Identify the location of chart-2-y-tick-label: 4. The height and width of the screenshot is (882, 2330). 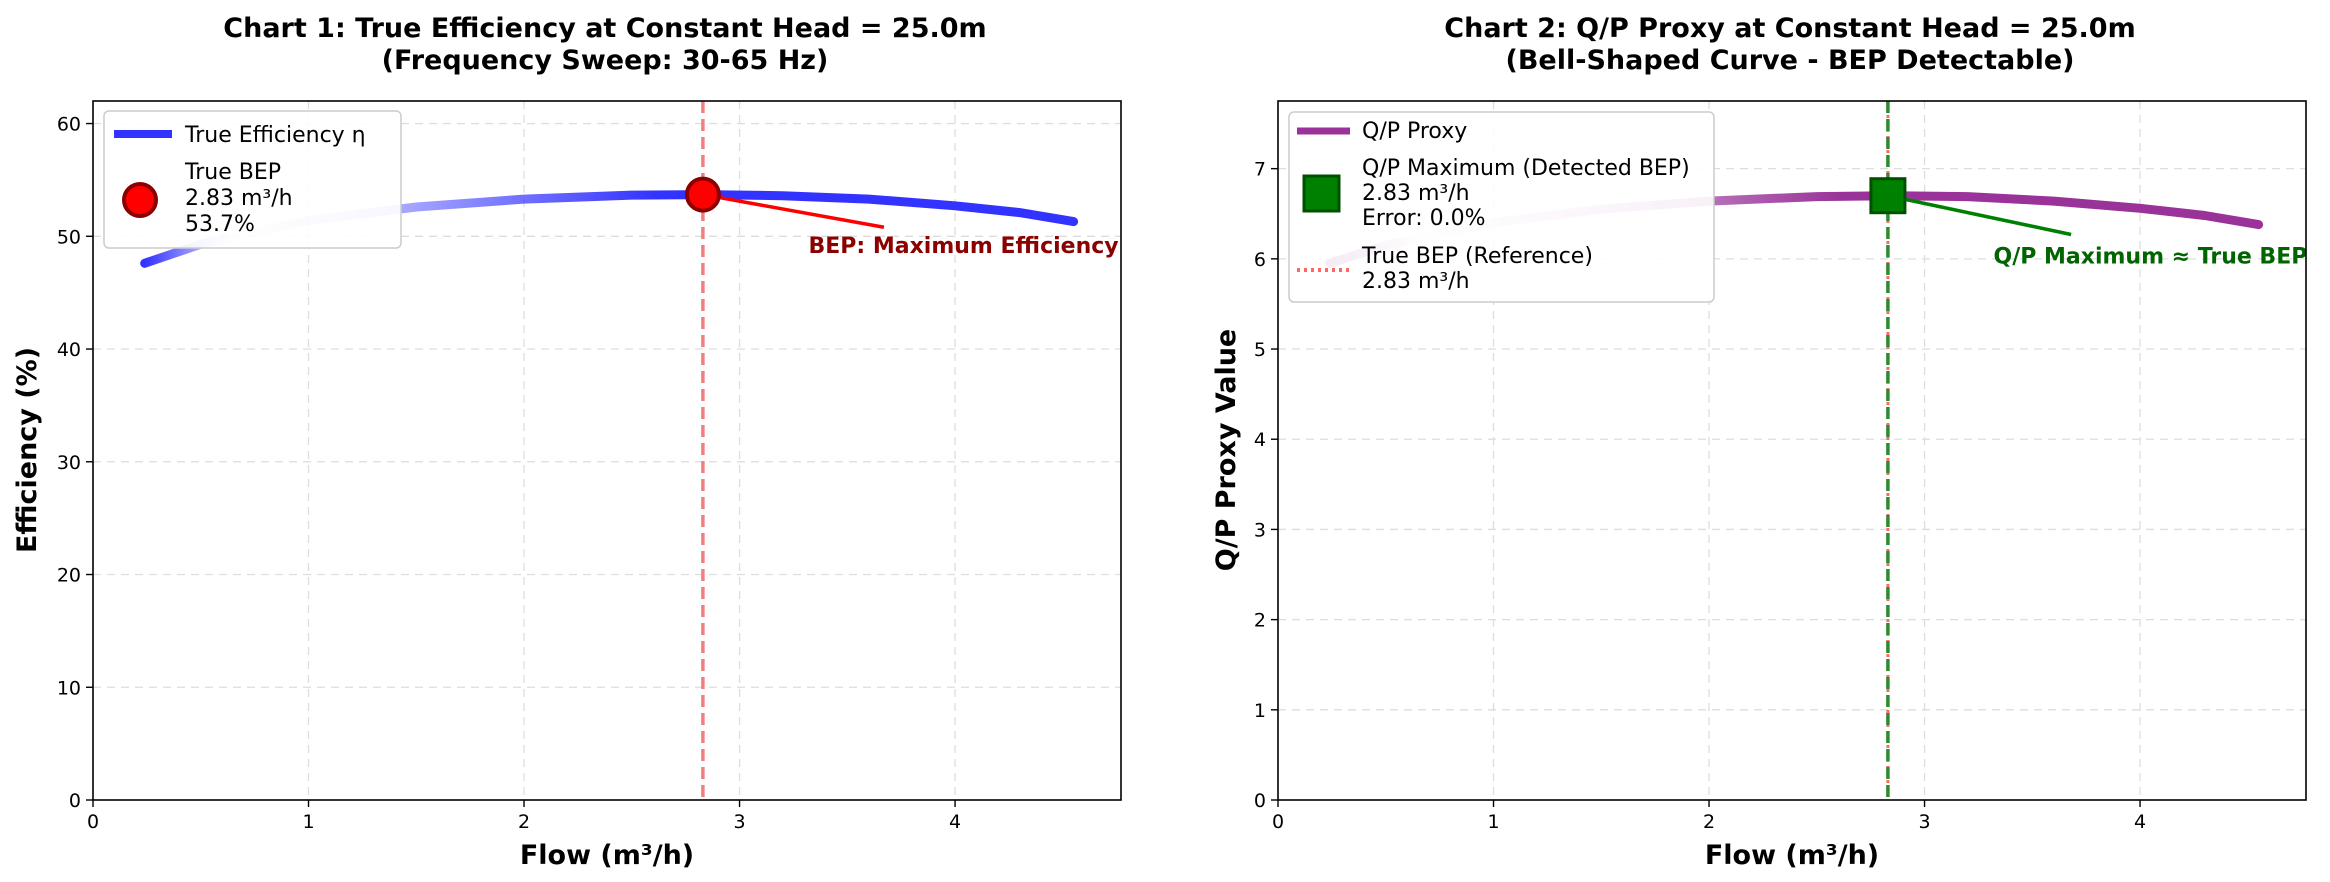
(1260, 440).